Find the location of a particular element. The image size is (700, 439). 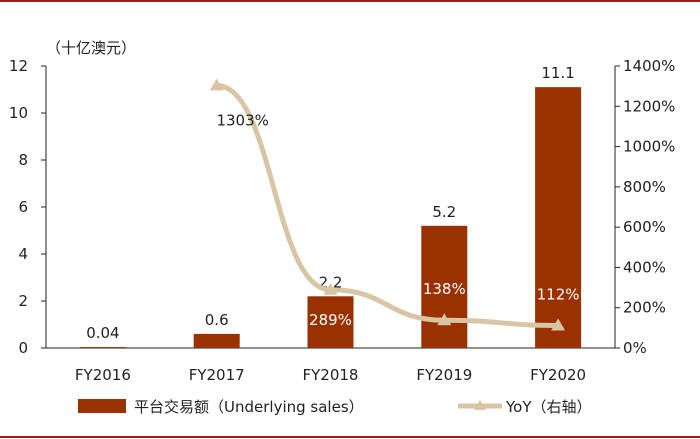

right-axis-tick-label: 1400% is located at coordinates (649, 66).